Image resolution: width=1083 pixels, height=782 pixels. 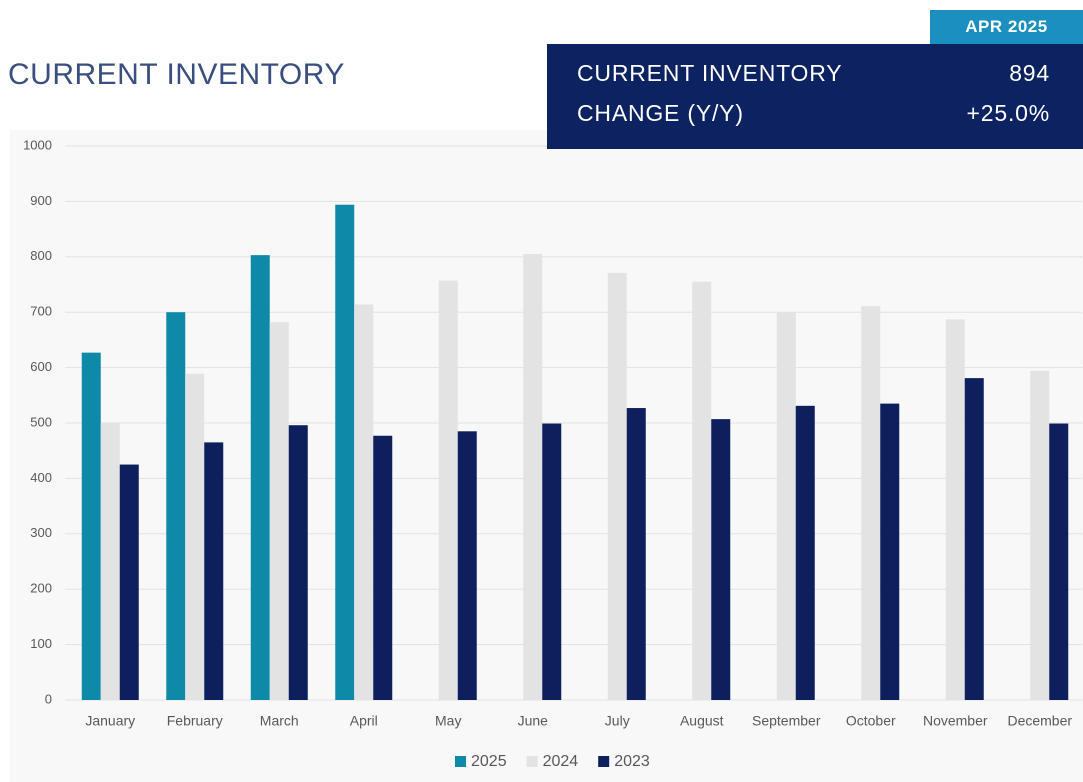 I want to click on legend-label: 2023, so click(x=632, y=761).